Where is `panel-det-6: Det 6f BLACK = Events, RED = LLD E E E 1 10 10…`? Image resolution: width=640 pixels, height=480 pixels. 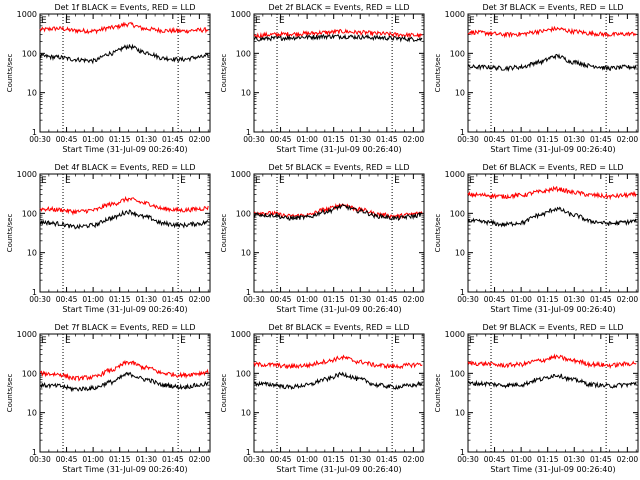
panel-det-6: Det 6f BLACK = Events, RED = LLD E E E 1 10 10… is located at coordinates (536, 238).